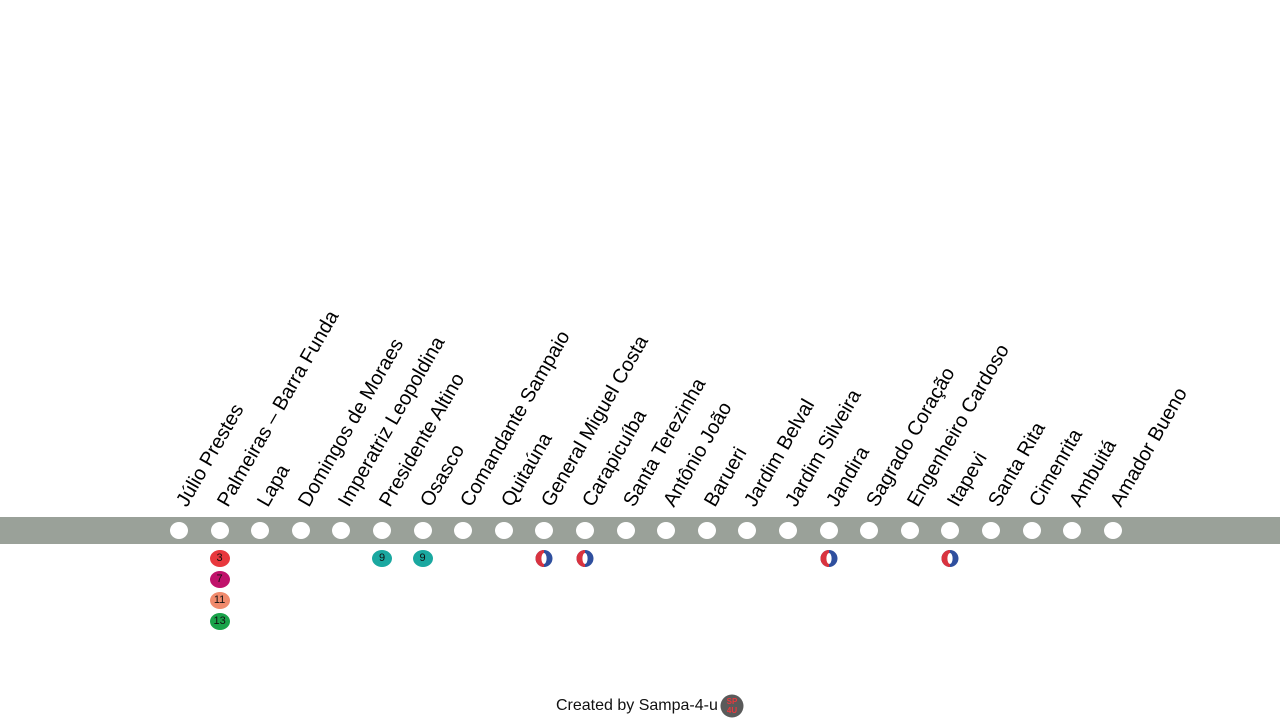 The height and width of the screenshot is (723, 1280). What do you see at coordinates (219, 558) in the screenshot?
I see `connection-badge: 3` at bounding box center [219, 558].